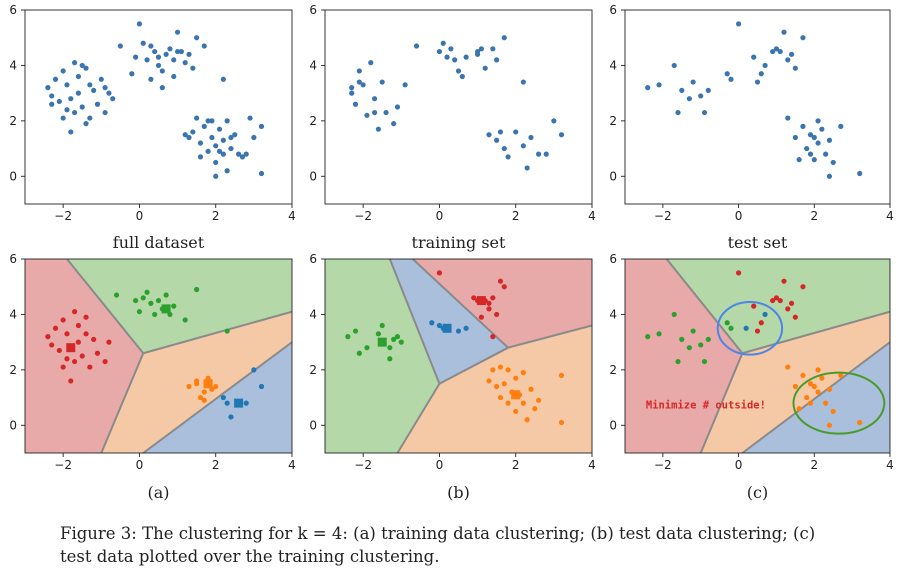  I want to click on y-tick-label: 2, so click(313, 370).